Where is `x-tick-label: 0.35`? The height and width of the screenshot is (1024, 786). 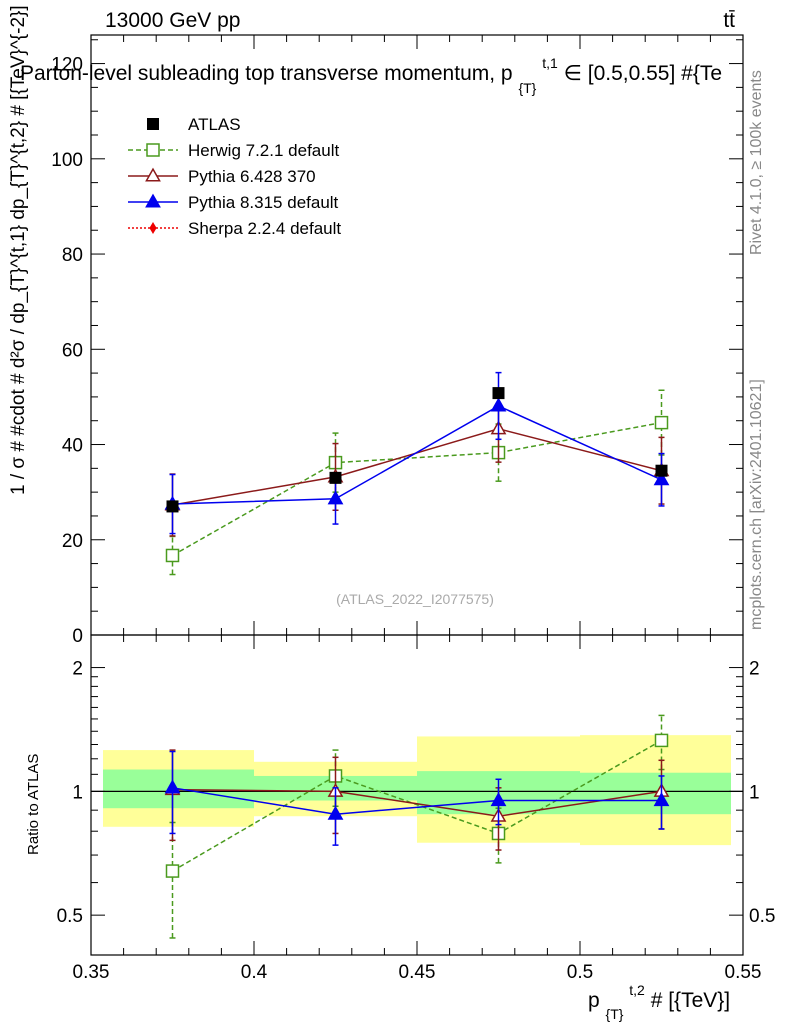 x-tick-label: 0.35 is located at coordinates (91, 972).